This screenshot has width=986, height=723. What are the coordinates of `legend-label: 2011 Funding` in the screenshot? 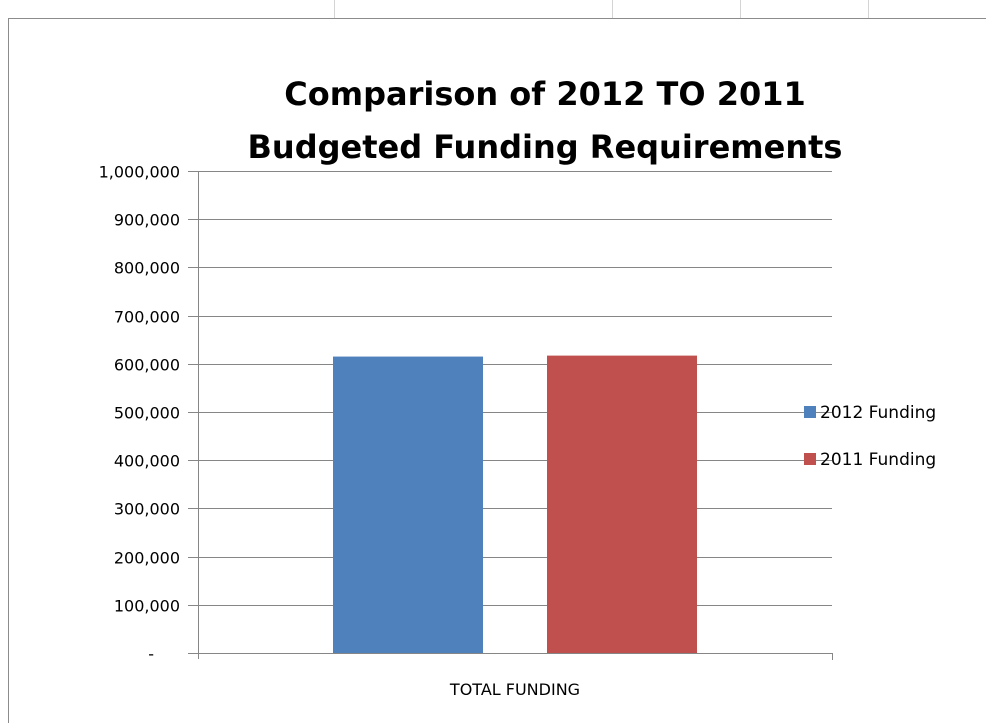 It's located at (878, 460).